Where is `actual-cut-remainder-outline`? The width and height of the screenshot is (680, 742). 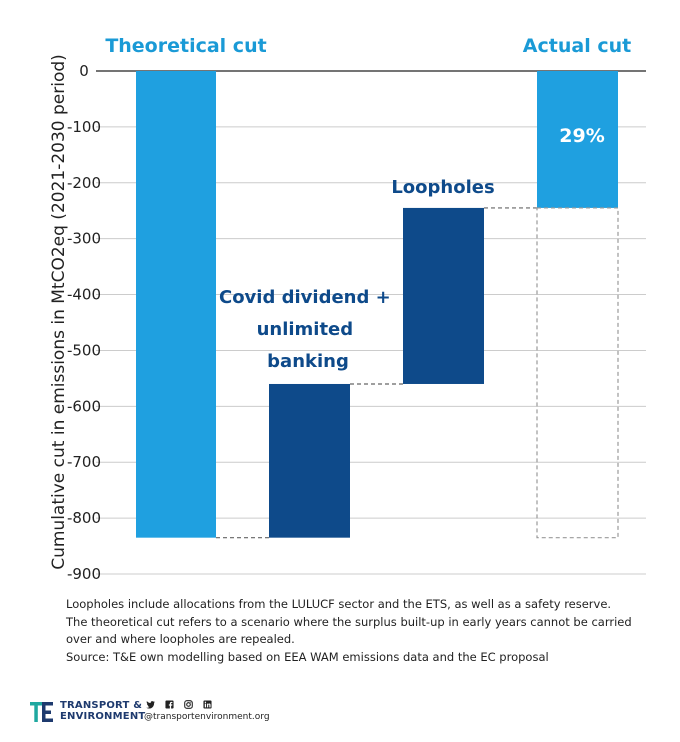
actual-cut-remainder-outline is located at coordinates (577, 373).